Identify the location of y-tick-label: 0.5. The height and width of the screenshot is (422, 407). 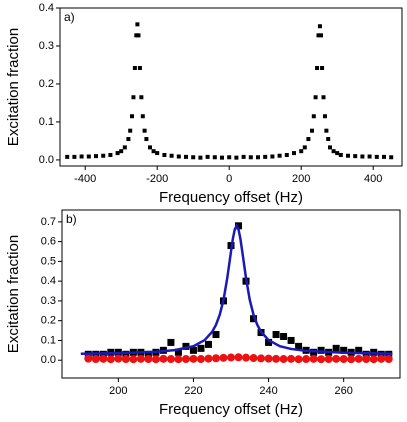
(48, 261).